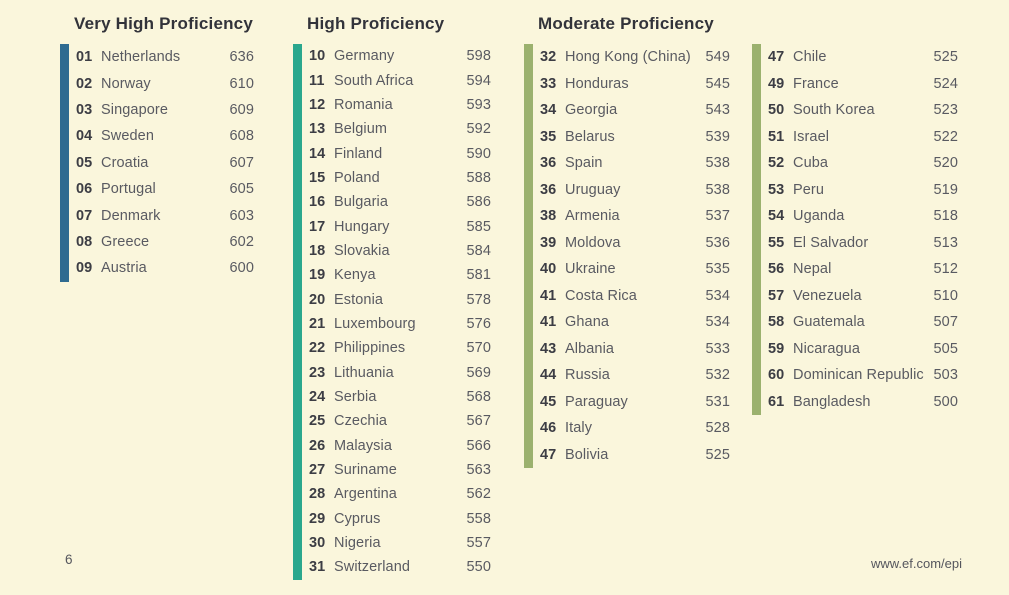 The height and width of the screenshot is (595, 1009). Describe the element at coordinates (776, 269) in the screenshot. I see `rank-number: 56` at that location.